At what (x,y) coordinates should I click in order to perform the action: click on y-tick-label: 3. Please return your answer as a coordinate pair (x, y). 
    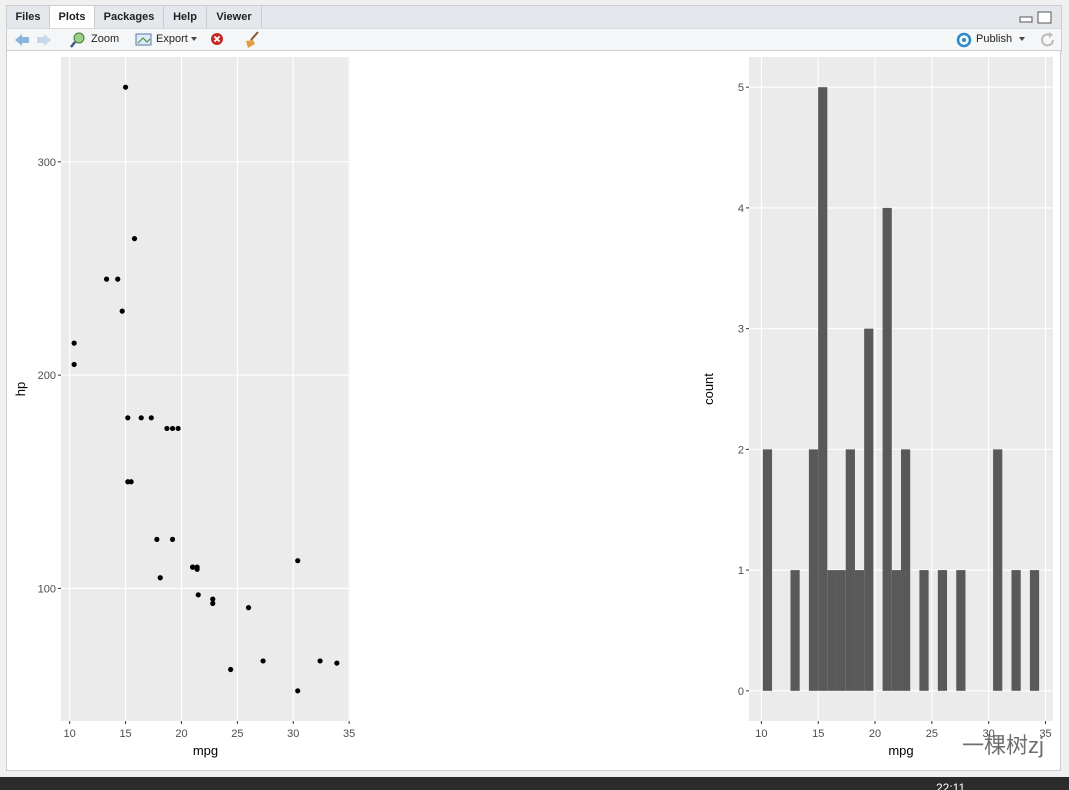
    Looking at the image, I should click on (741, 330).